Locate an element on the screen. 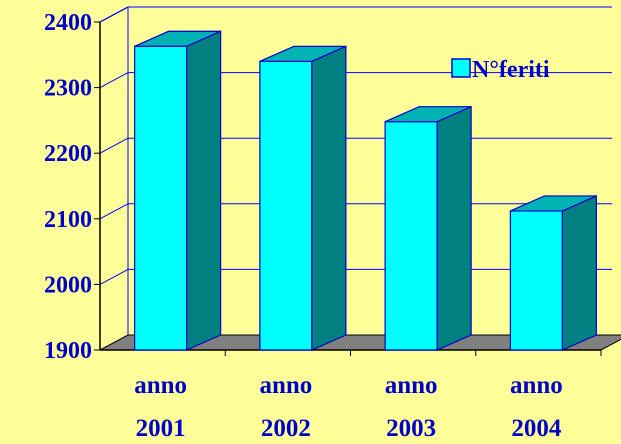 The height and width of the screenshot is (444, 621). y-tick-label: 2300 is located at coordinates (68, 89).